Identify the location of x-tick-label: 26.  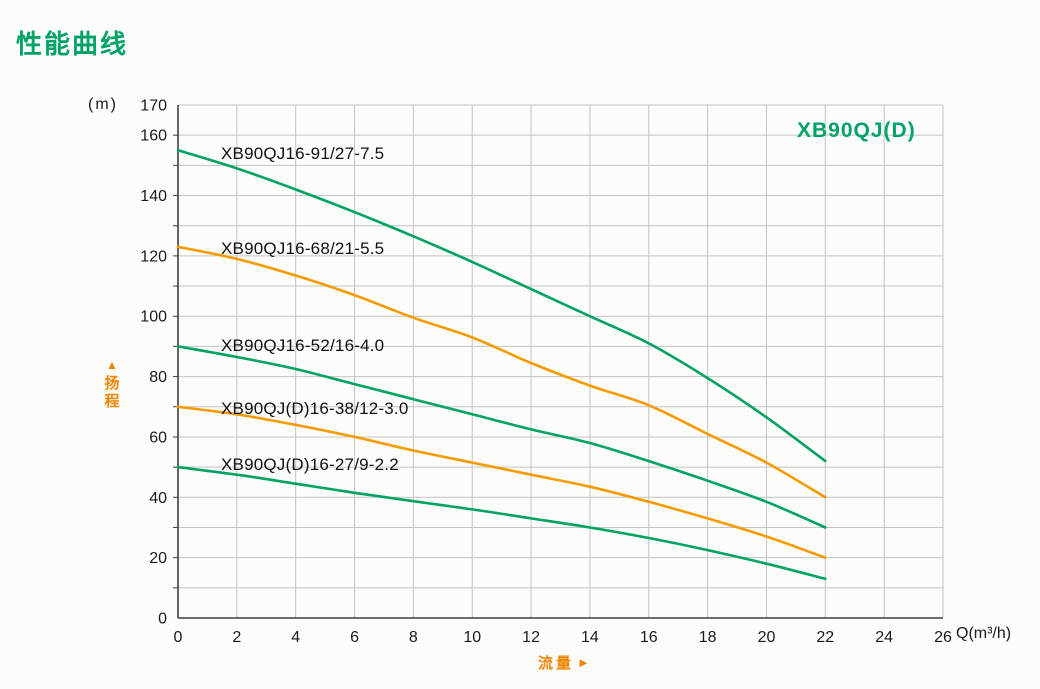
(943, 637).